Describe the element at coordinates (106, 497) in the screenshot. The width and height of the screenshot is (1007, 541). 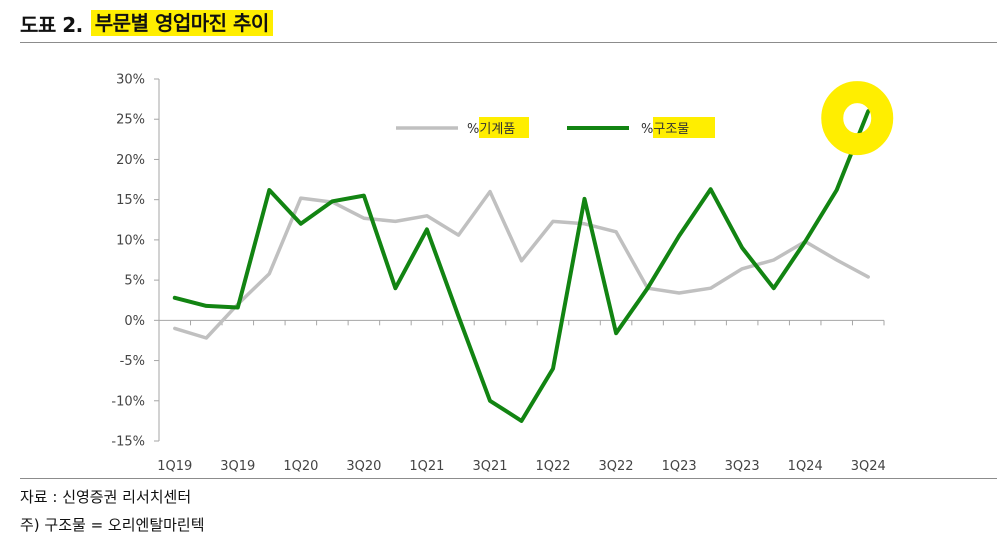
I see `source-note: 자료 : 신영증권 리서치센터` at that location.